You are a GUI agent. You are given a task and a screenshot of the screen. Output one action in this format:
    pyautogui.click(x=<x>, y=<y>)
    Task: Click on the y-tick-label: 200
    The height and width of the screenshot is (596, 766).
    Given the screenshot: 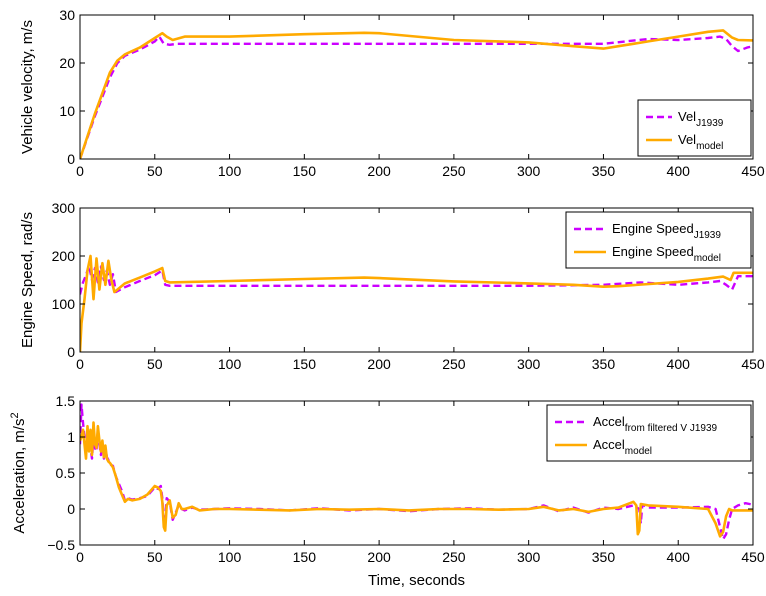 What is the action you would take?
    pyautogui.click(x=64, y=256)
    